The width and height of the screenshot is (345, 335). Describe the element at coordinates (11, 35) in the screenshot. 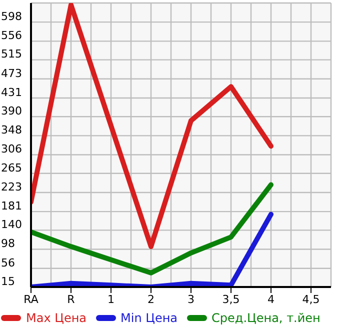

I see `y-tick-label: 556` at that location.